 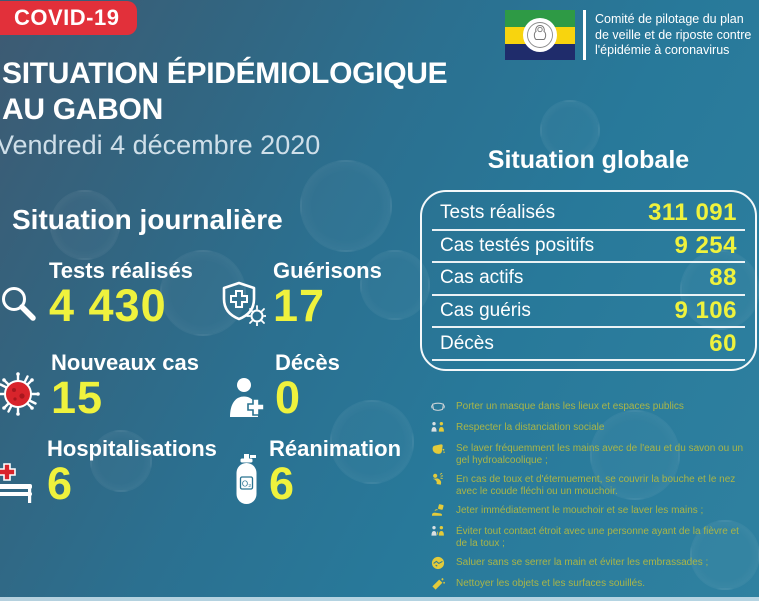 I want to click on committee-line3: l'épidémie à coronavirus, so click(x=662, y=50).